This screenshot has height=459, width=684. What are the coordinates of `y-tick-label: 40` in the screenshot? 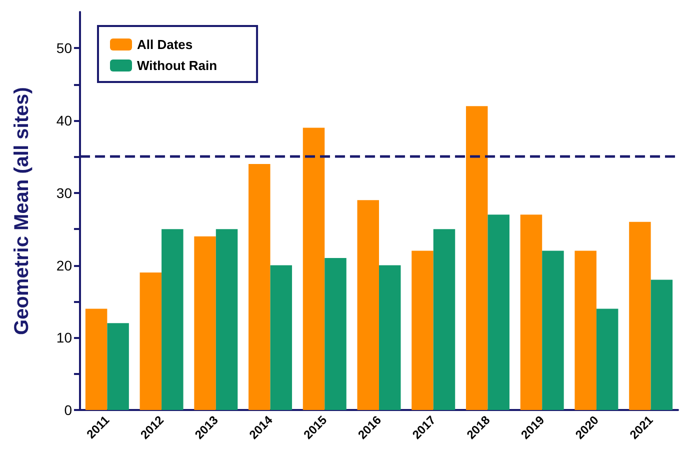 It's located at (64, 120).